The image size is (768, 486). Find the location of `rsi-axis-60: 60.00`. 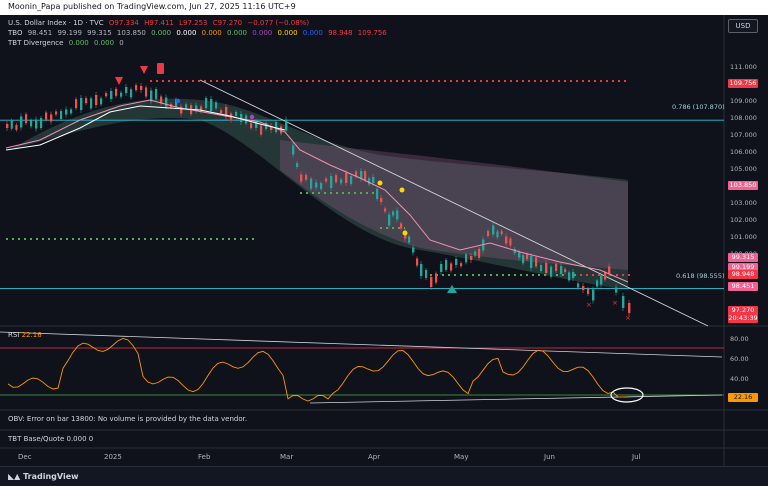

rsi-axis-60: 60.00 is located at coordinates (739, 359).